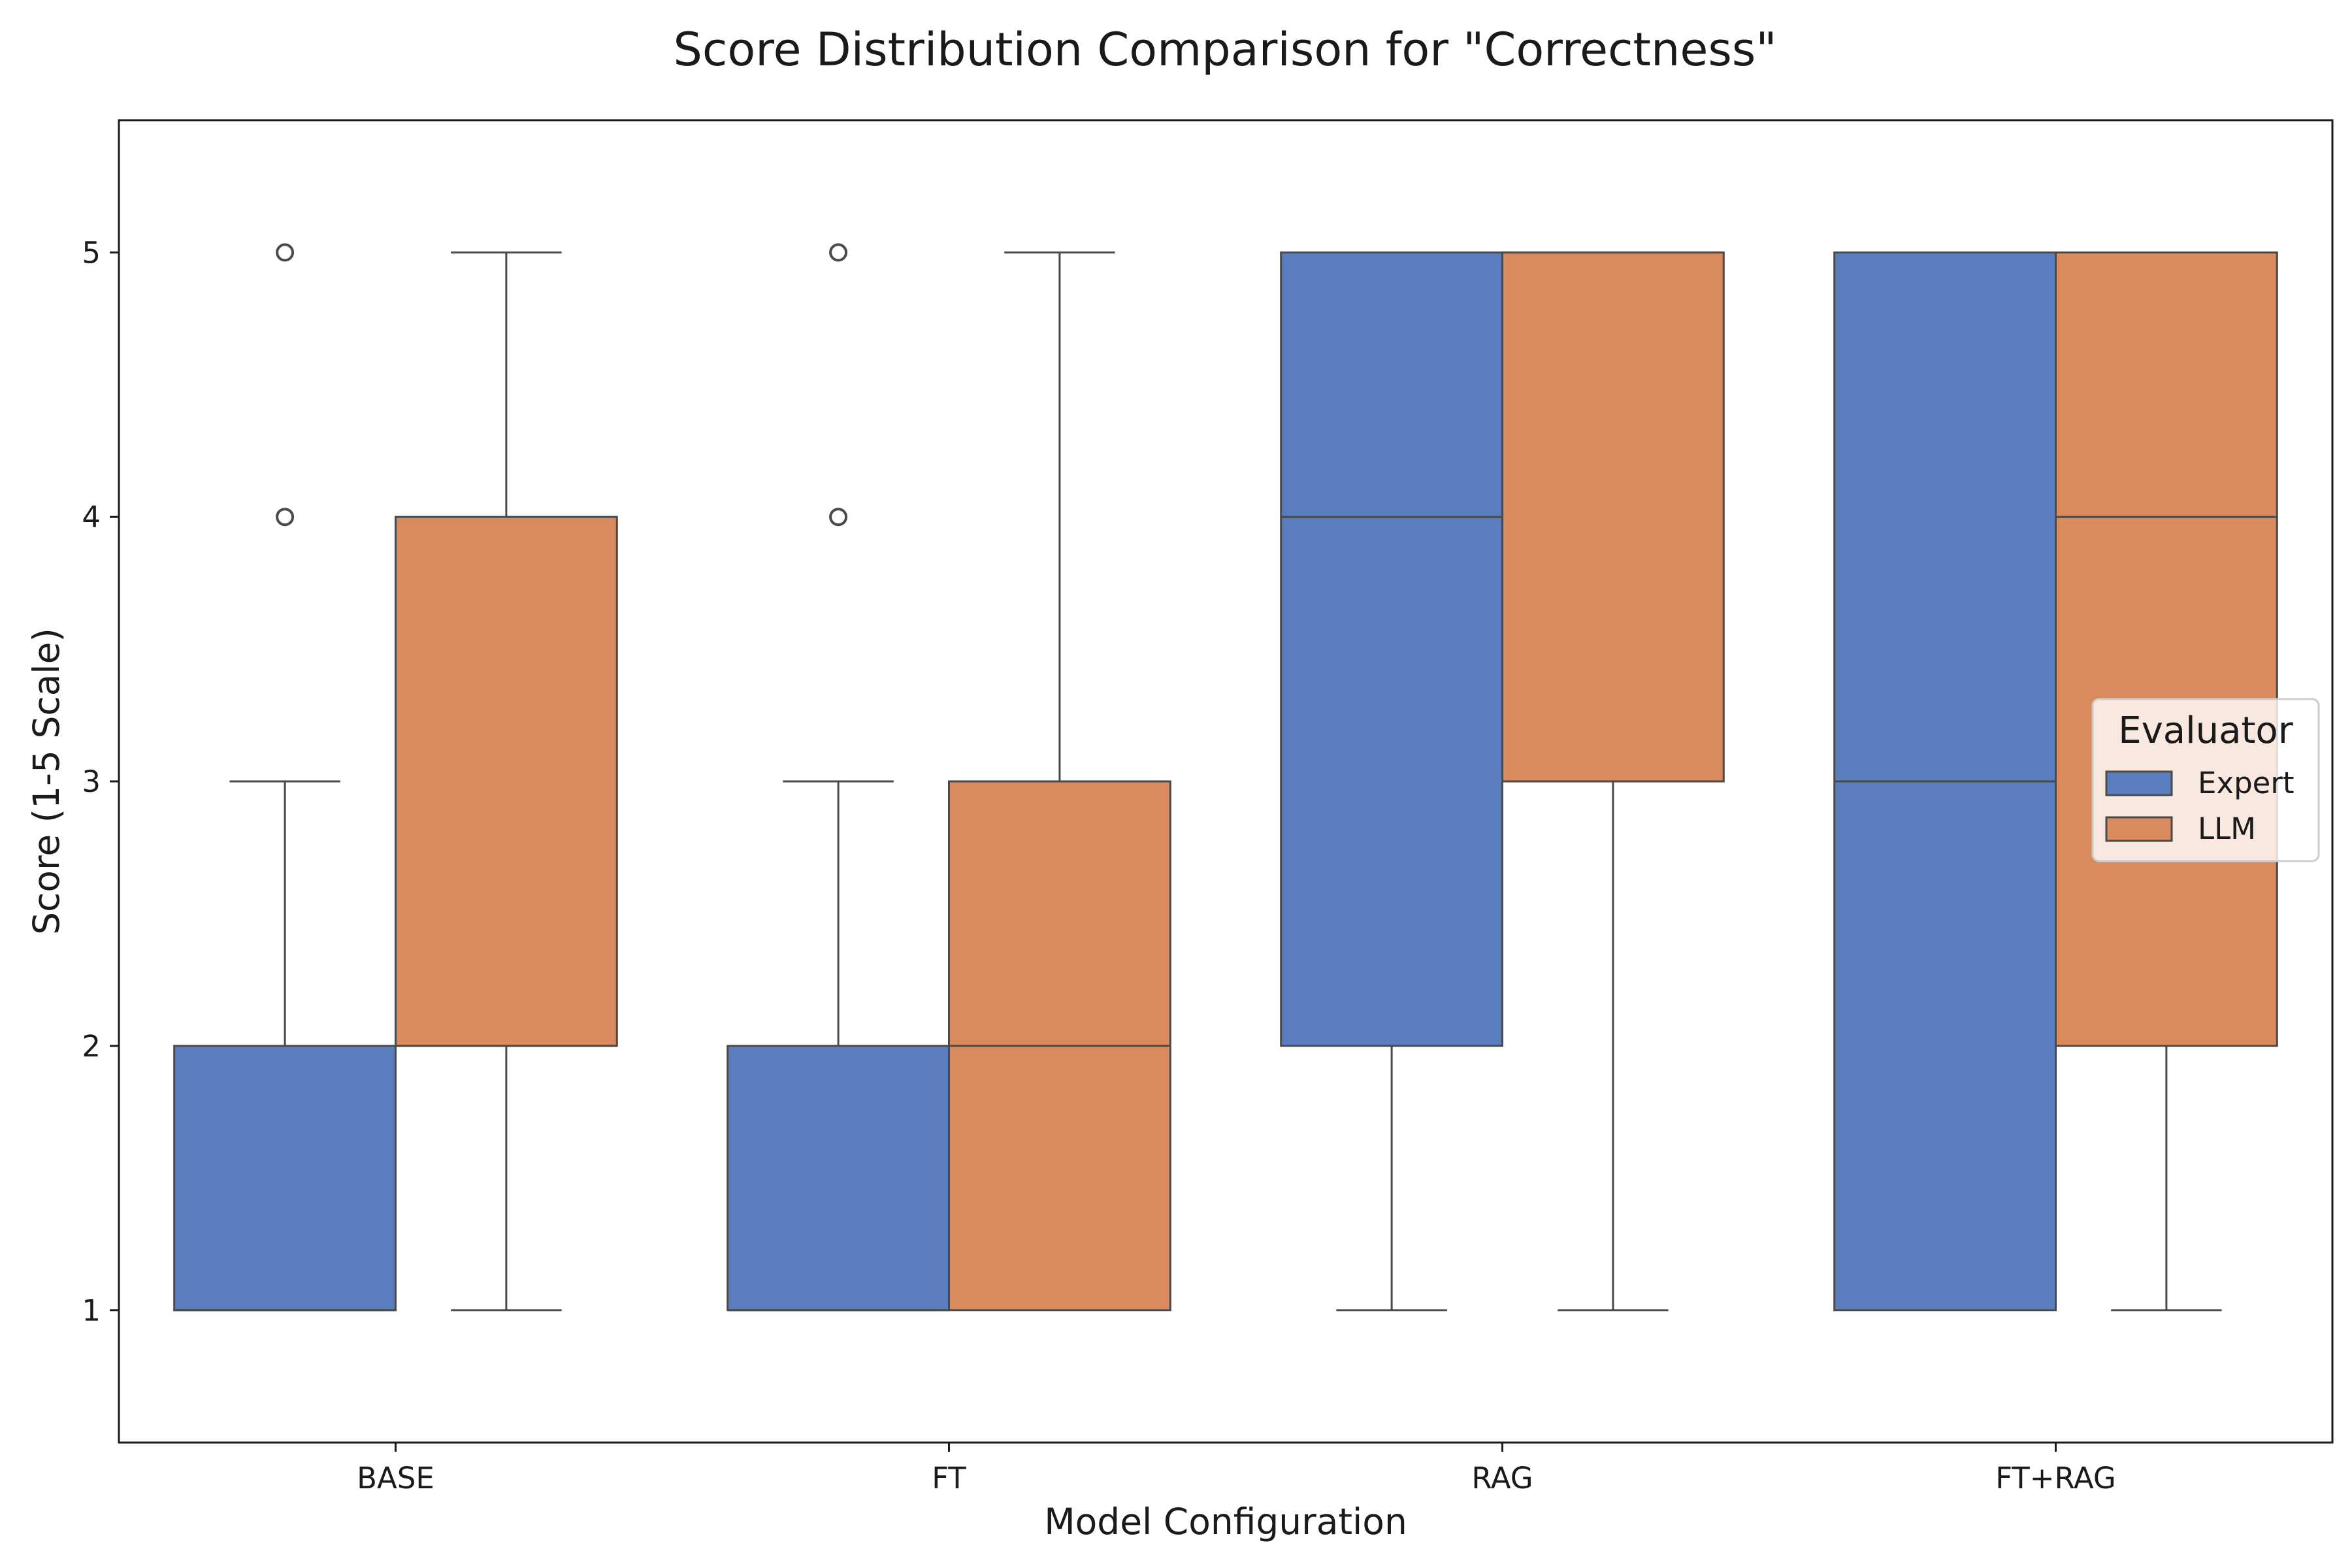 The image size is (2352, 1568). What do you see at coordinates (2246, 783) in the screenshot?
I see `legend-label-expert: Expert` at bounding box center [2246, 783].